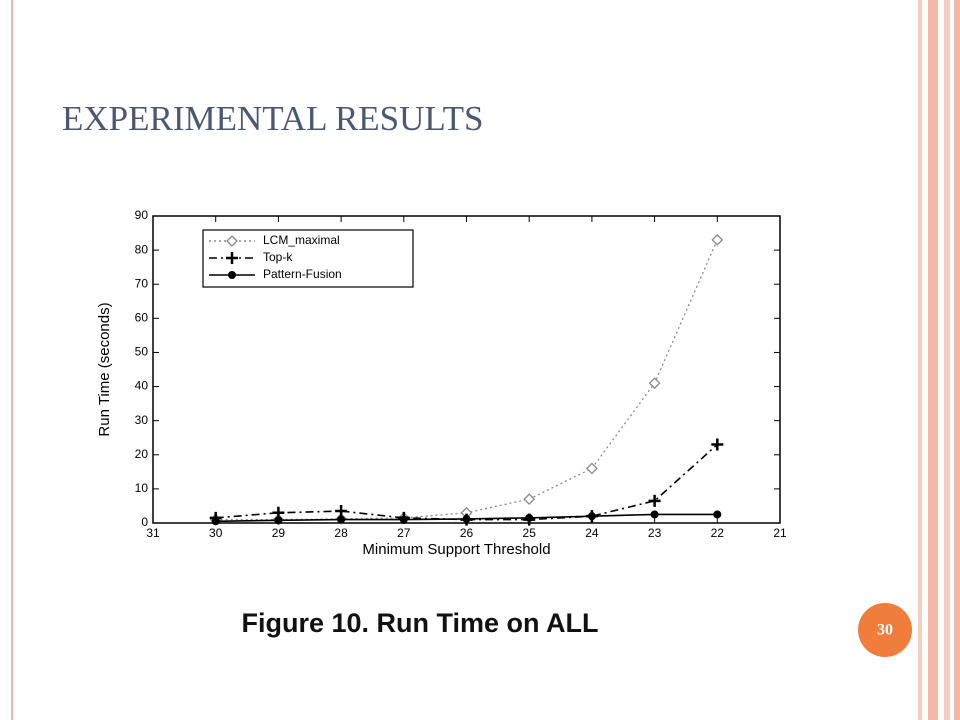 The width and height of the screenshot is (960, 720). I want to click on series-line, so click(466, 482).